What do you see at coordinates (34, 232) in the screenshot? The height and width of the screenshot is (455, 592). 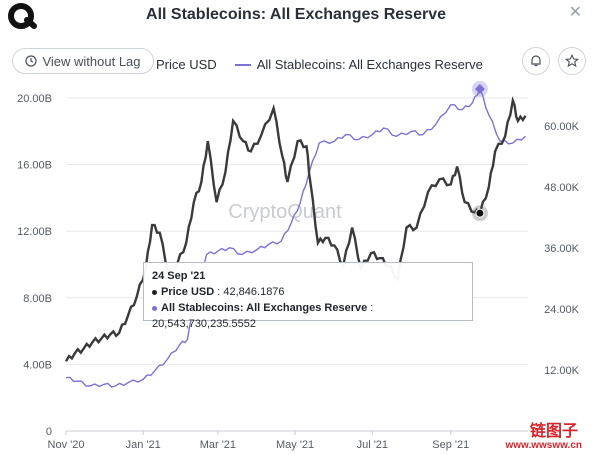 I see `left-tick-label: 12.00B` at bounding box center [34, 232].